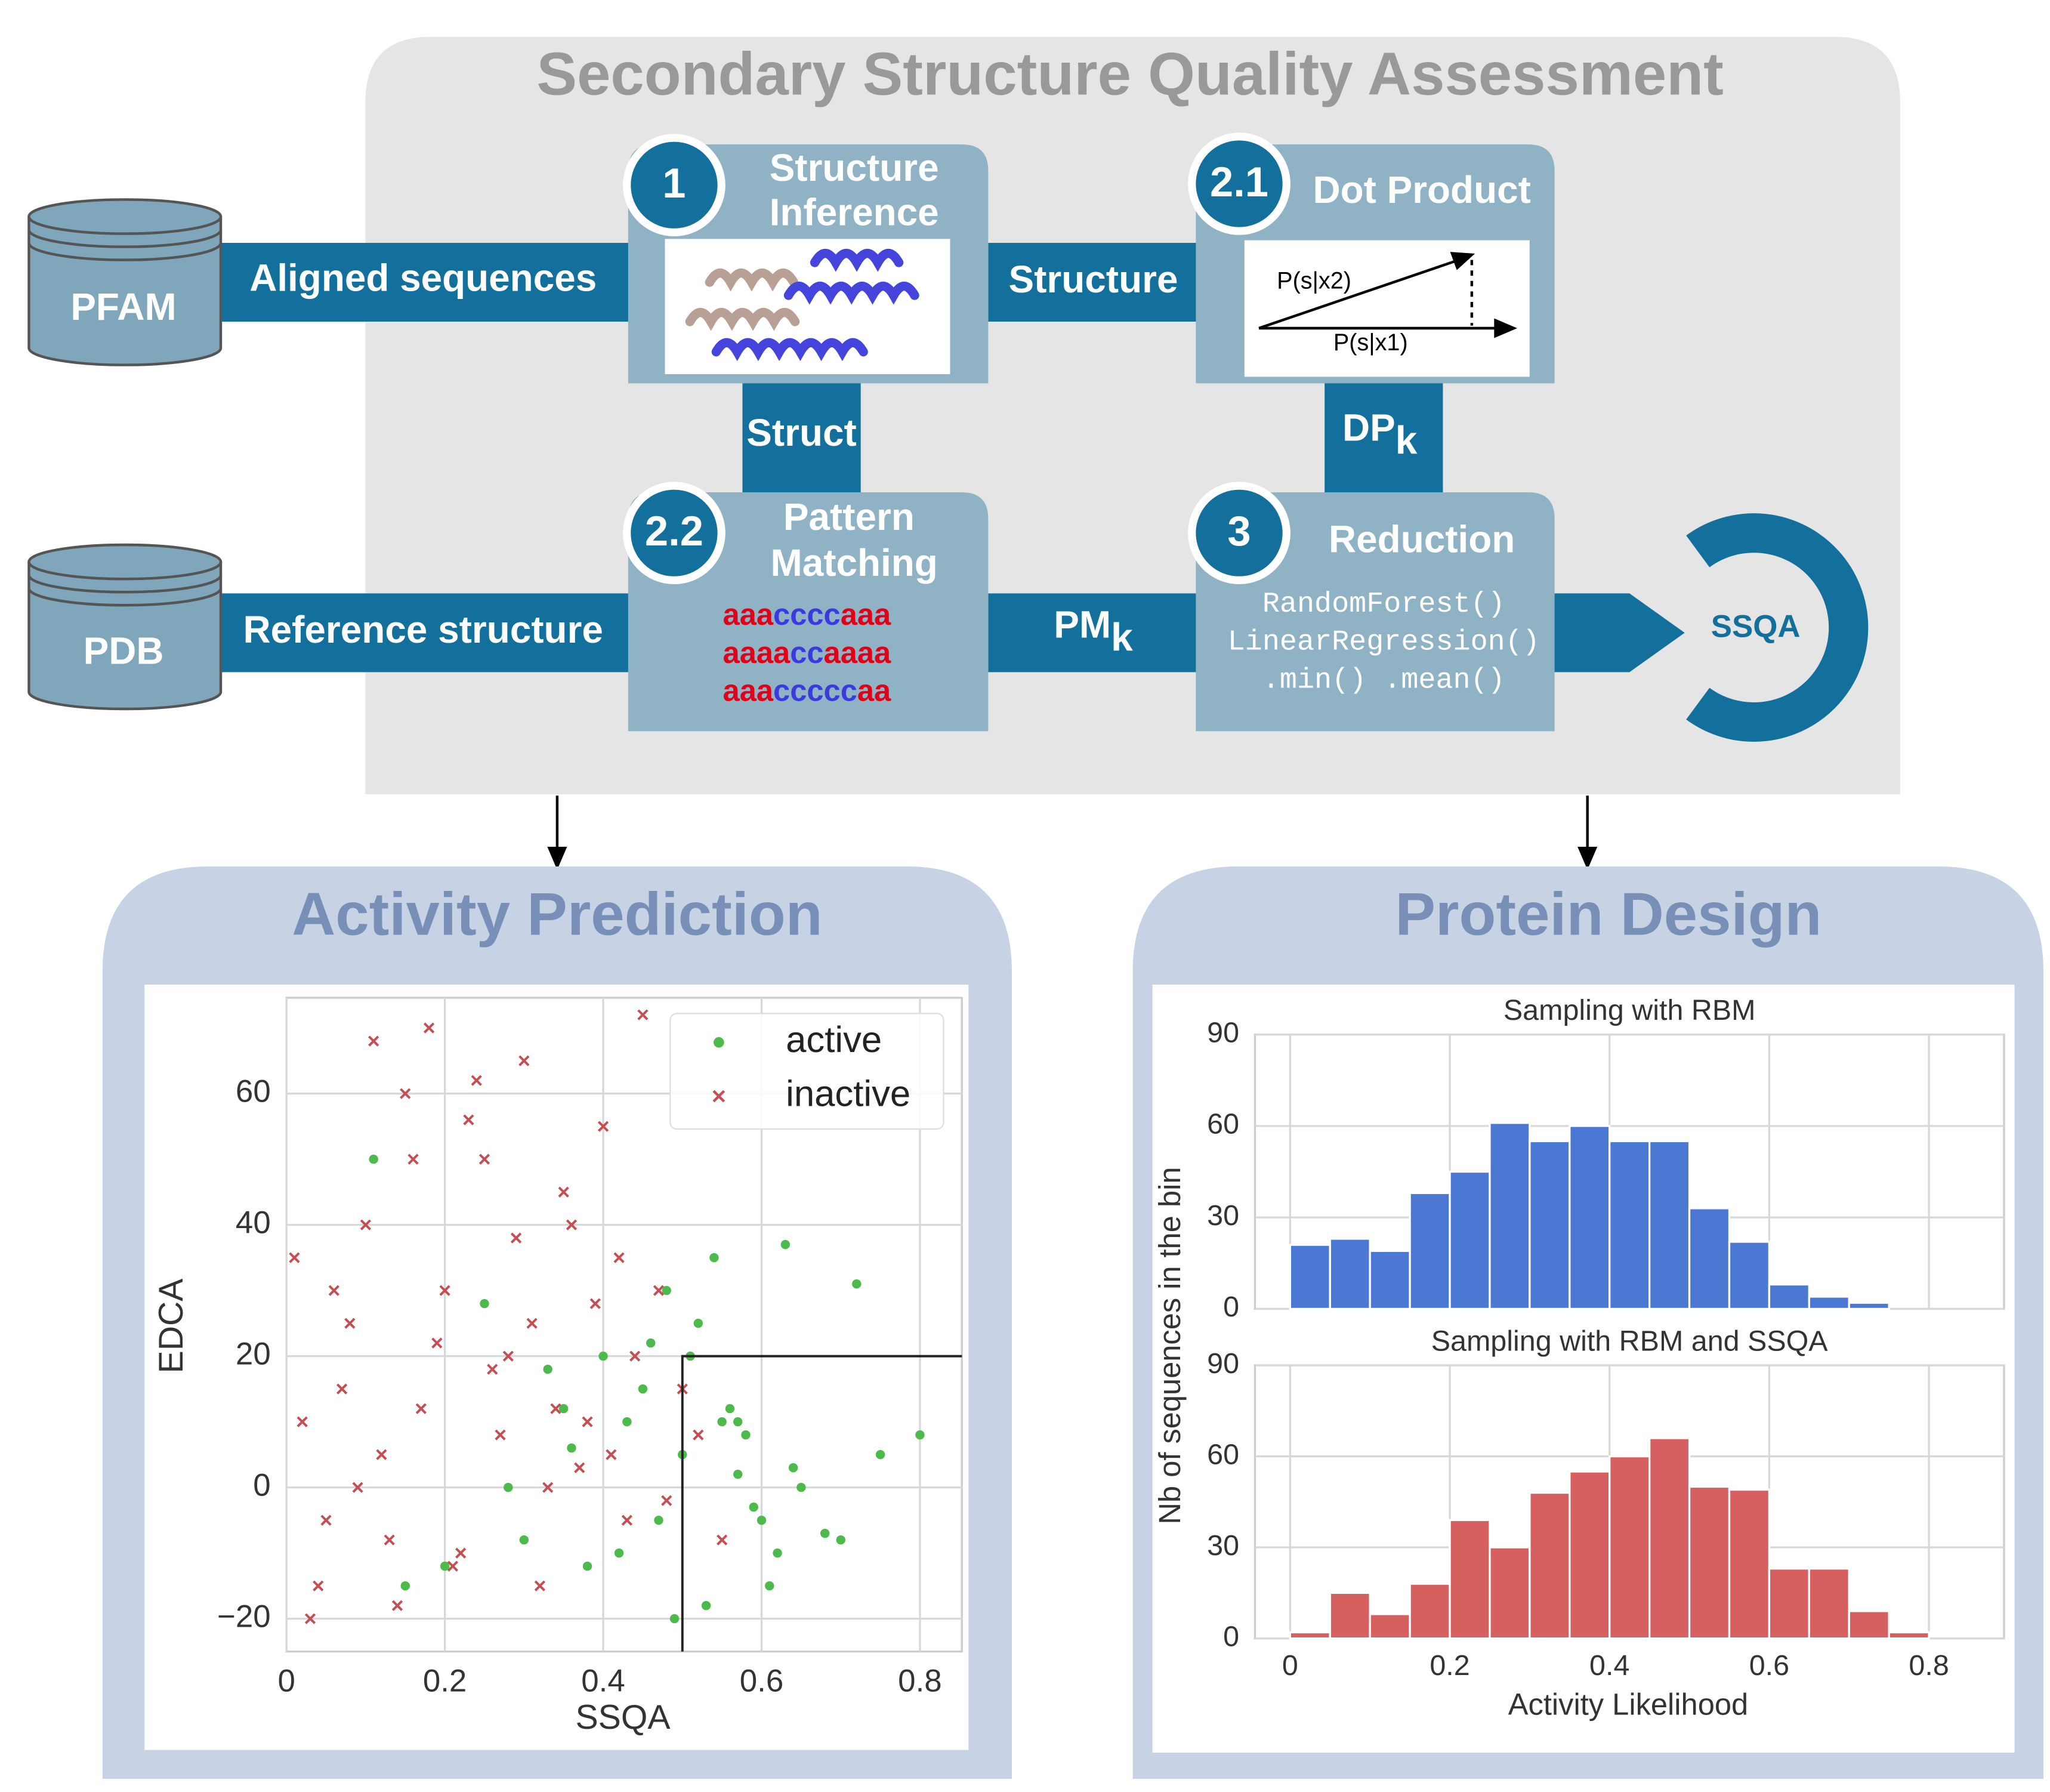 This screenshot has width=2050, height=1792. What do you see at coordinates (623, 1717) in the screenshot?
I see `x-axis-label: SSQA` at bounding box center [623, 1717].